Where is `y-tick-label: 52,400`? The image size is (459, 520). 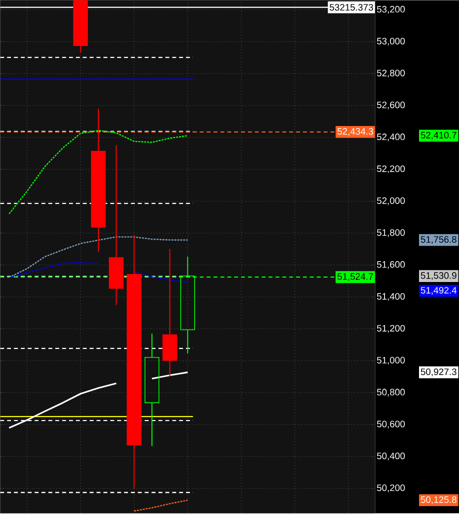 y-tick-label: 52,400 is located at coordinates (390, 138).